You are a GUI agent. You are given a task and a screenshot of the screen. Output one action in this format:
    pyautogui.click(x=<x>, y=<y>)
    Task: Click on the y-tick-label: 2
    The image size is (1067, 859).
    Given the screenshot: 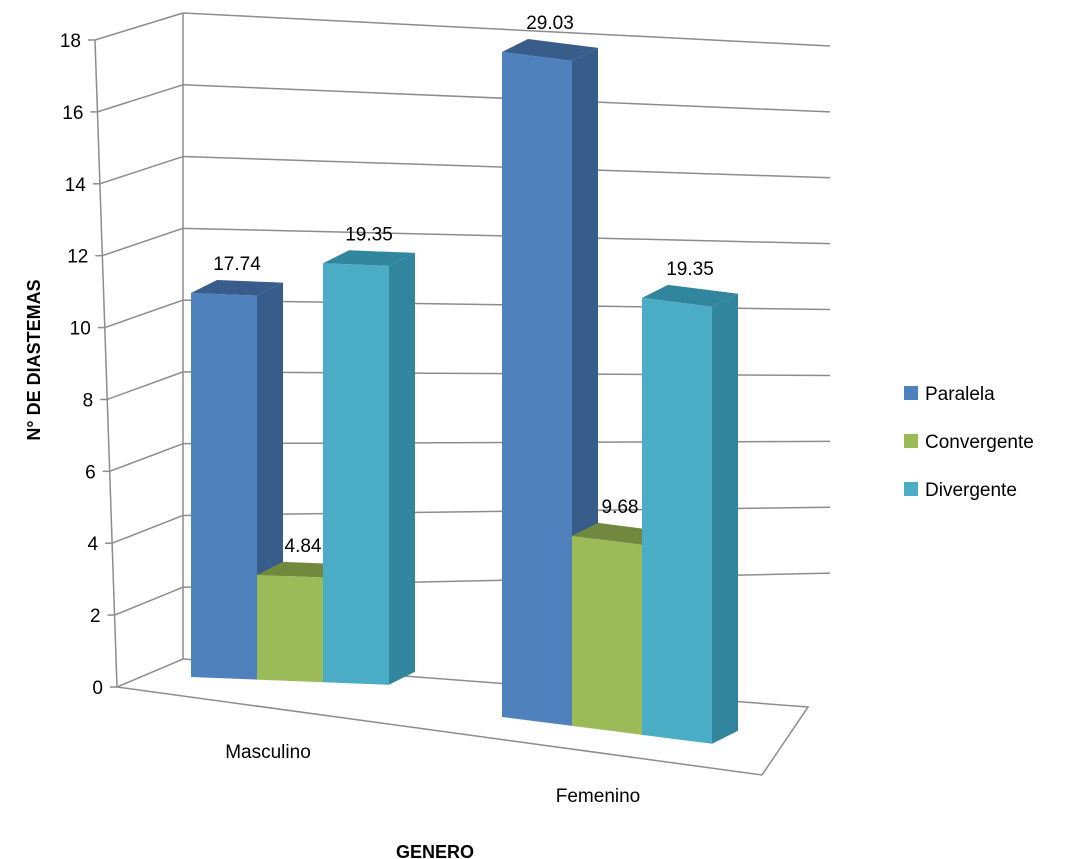 What is the action you would take?
    pyautogui.click(x=95, y=616)
    